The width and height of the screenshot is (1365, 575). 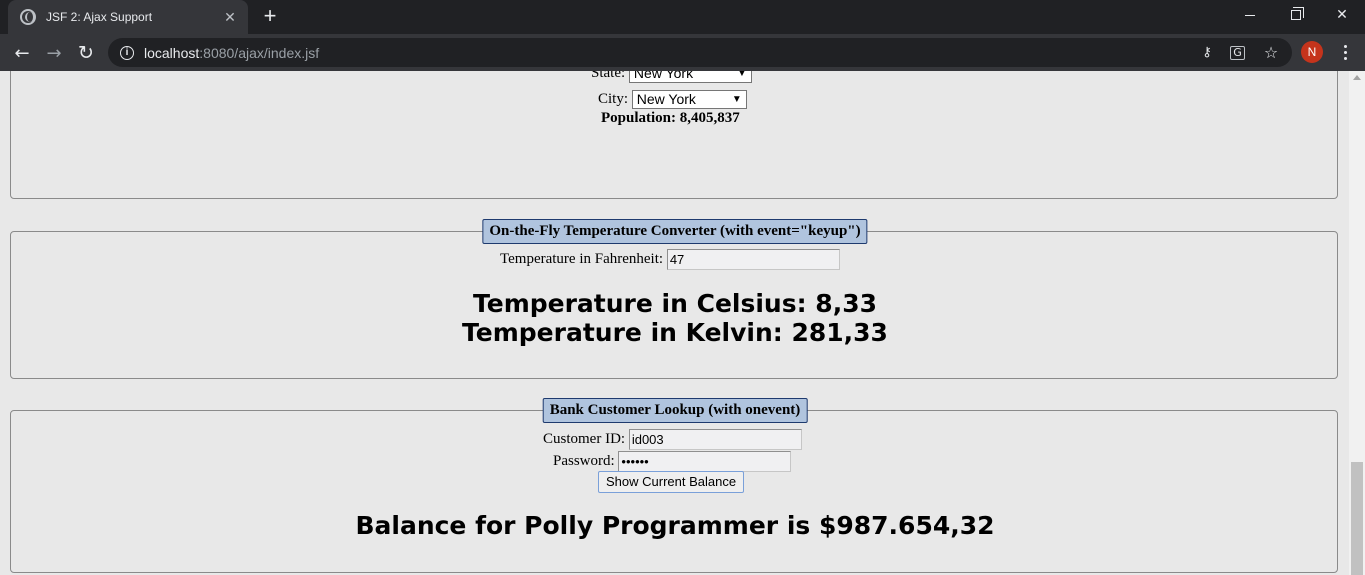 What do you see at coordinates (1271, 52) in the screenshot?
I see `star-icon: ☆` at bounding box center [1271, 52].